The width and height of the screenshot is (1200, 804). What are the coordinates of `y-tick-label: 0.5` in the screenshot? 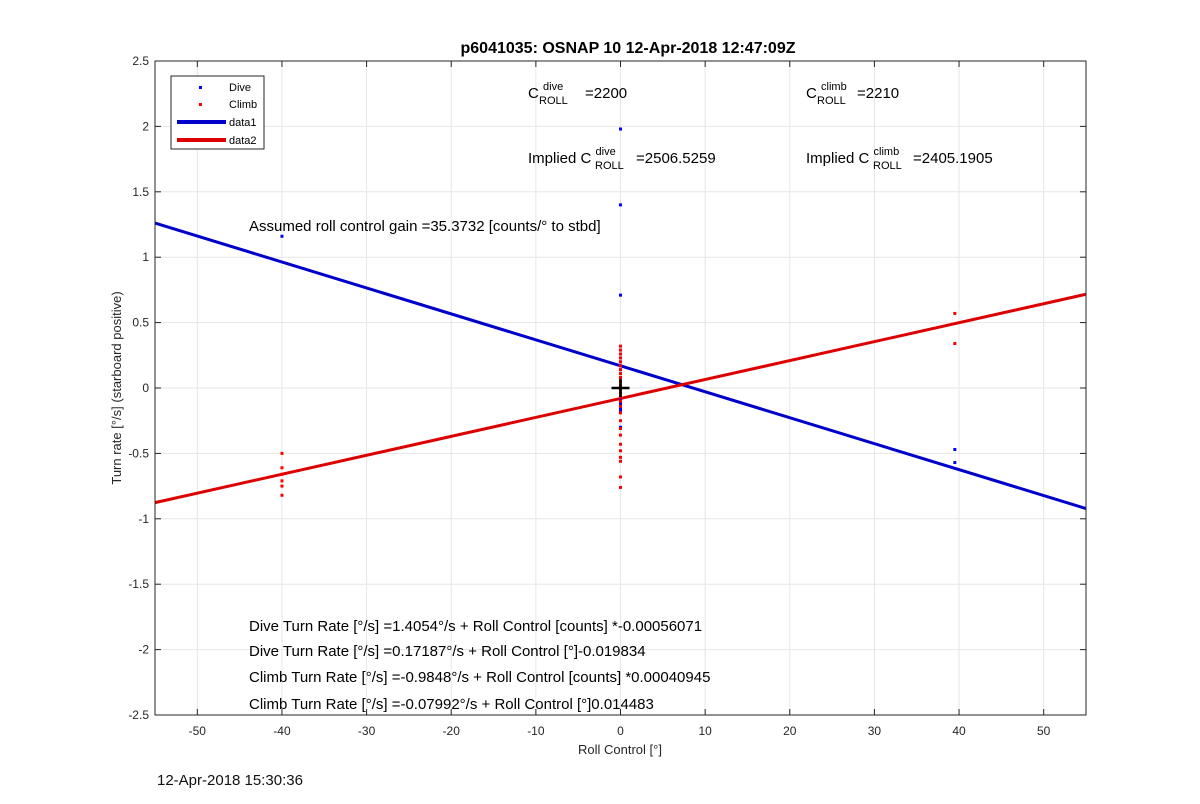 It's located at (140, 323).